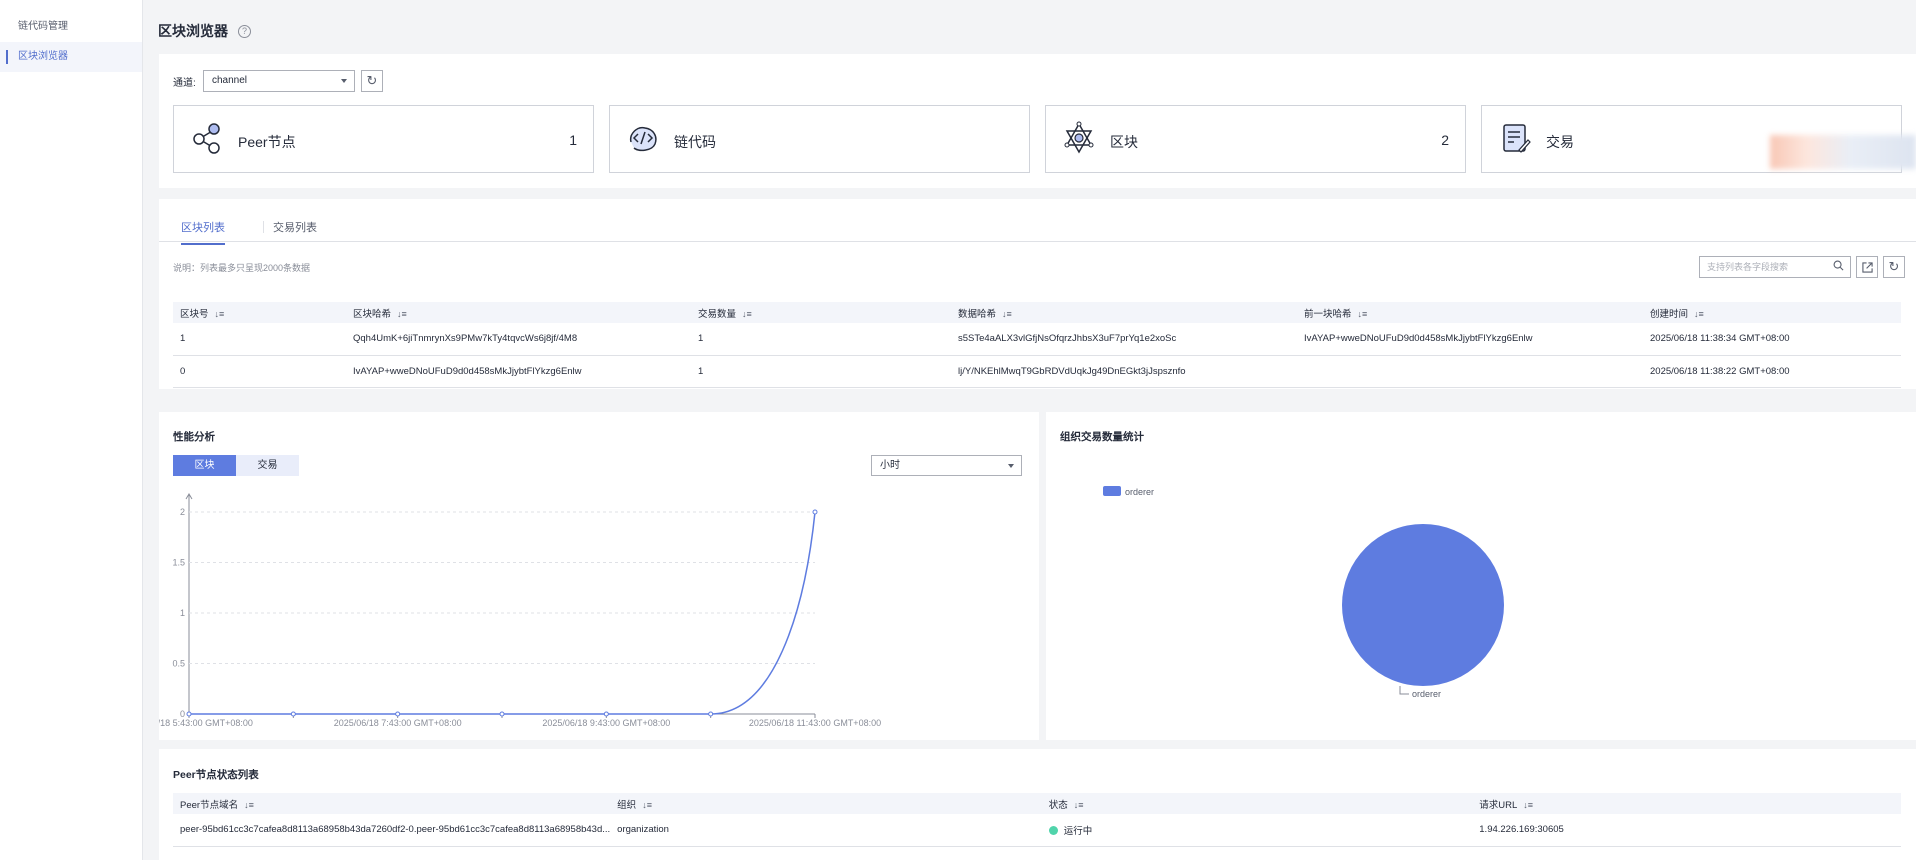 The width and height of the screenshot is (1916, 860). Describe the element at coordinates (1078, 831) in the screenshot. I see `status-text: 运行中` at that location.